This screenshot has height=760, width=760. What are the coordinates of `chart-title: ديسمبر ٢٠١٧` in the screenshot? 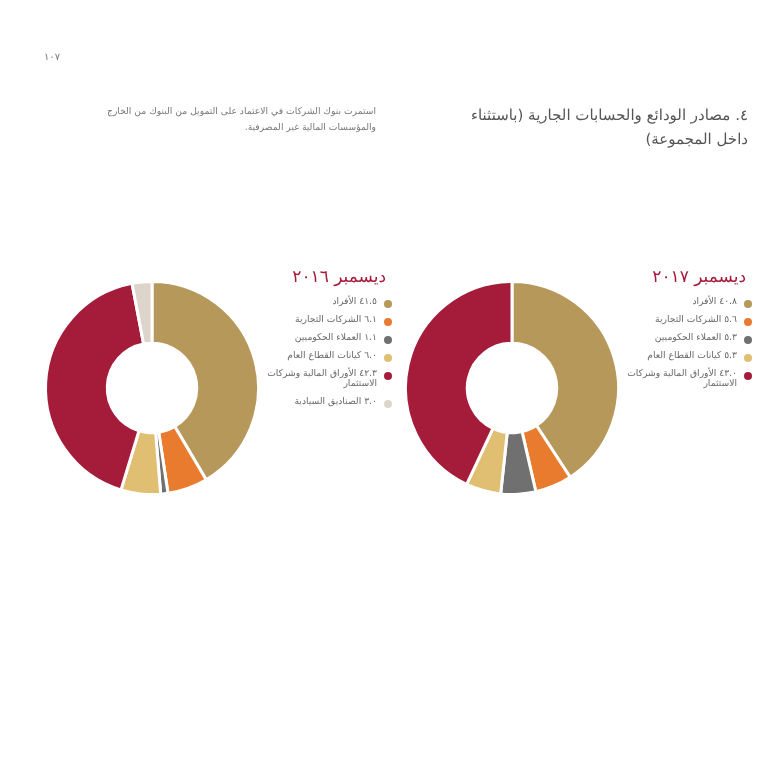 It's located at (699, 278).